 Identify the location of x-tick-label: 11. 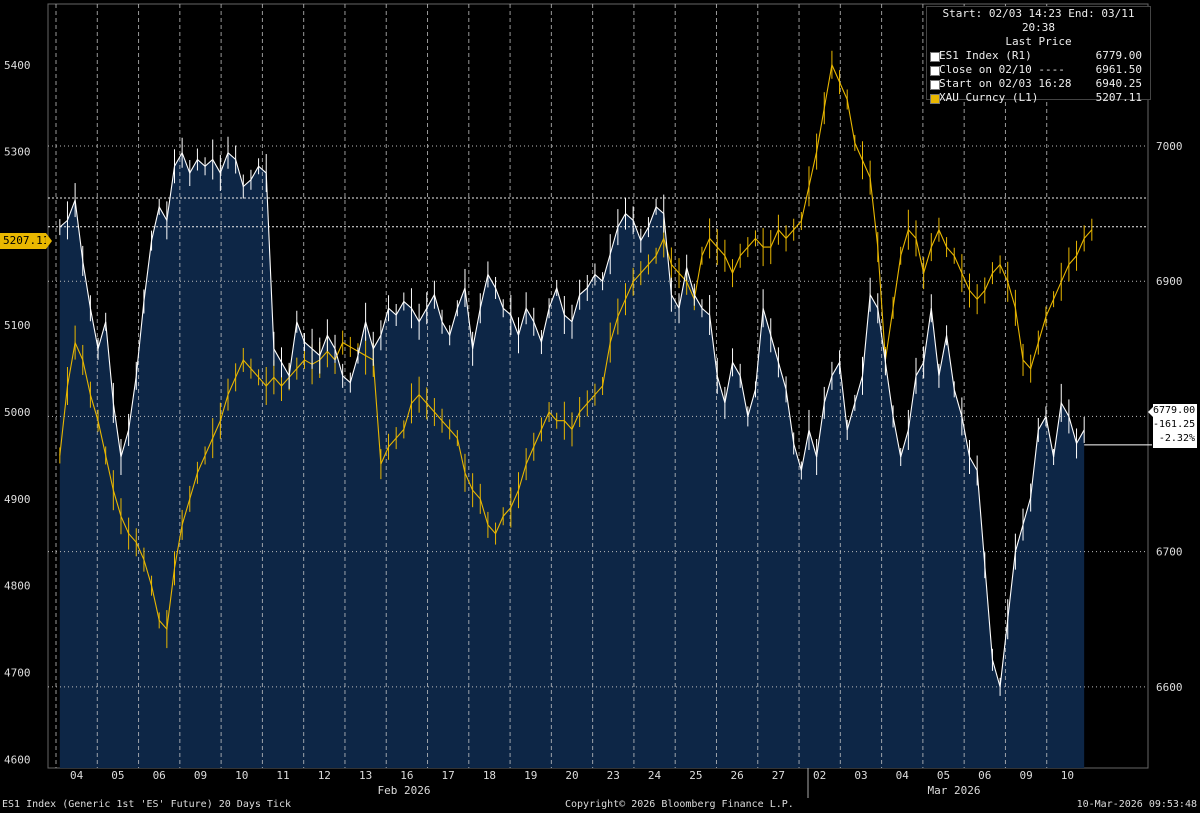
(282, 775).